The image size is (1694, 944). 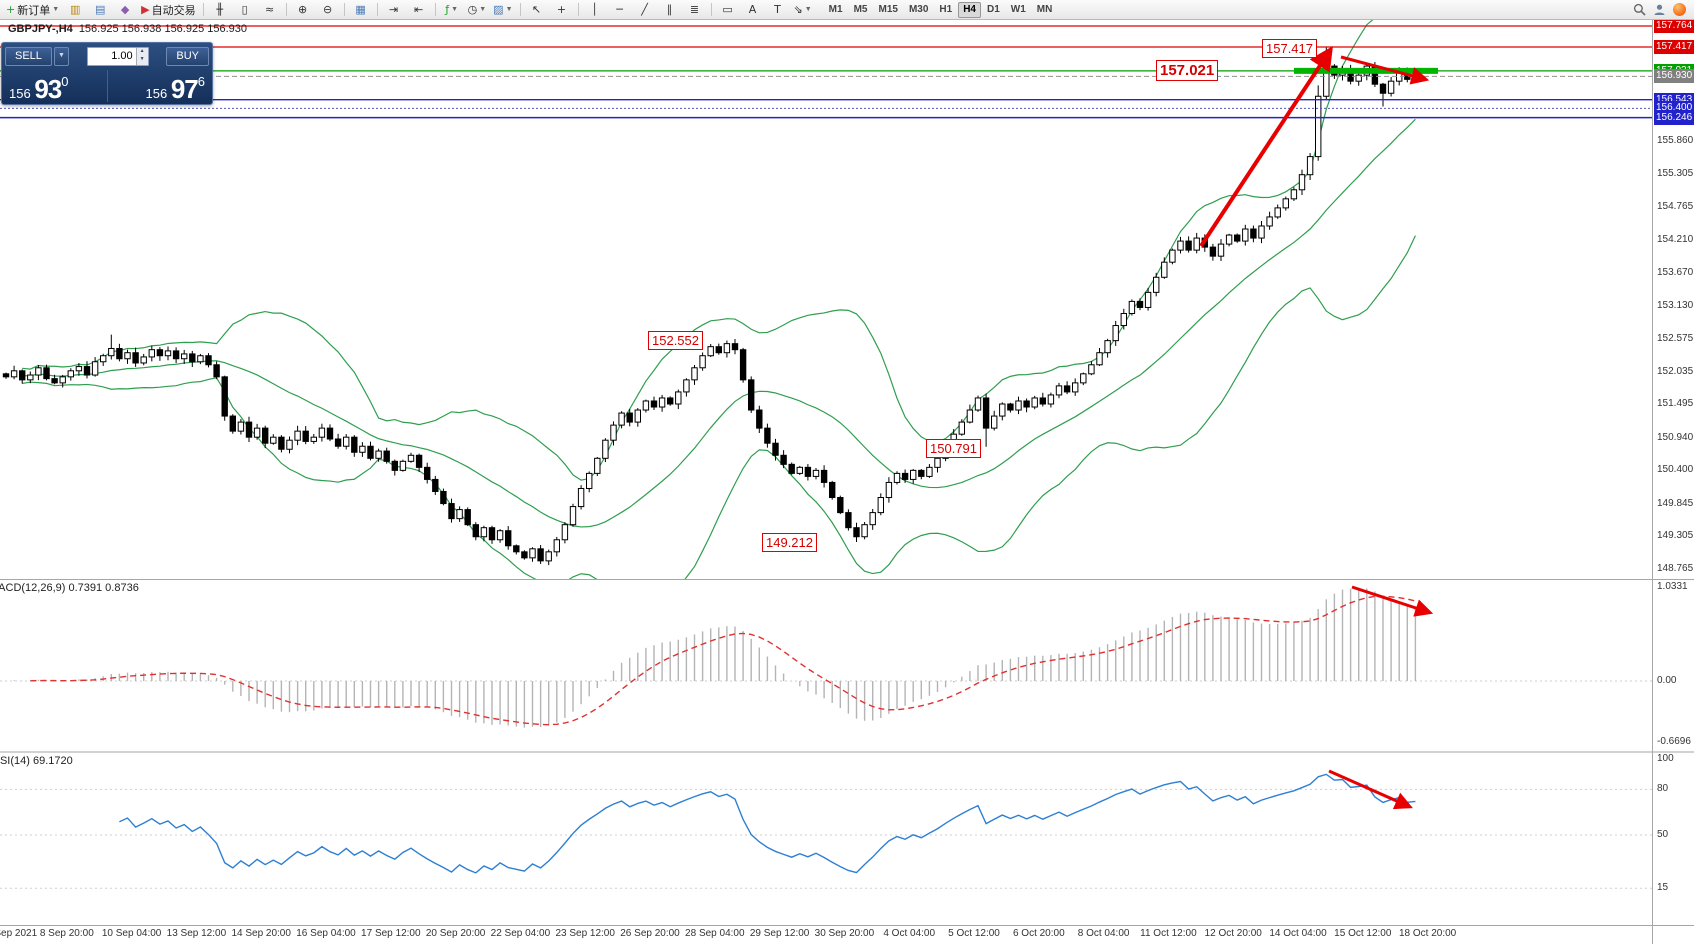 I want to click on templates-button: ▨ ▼, so click(x=502, y=10).